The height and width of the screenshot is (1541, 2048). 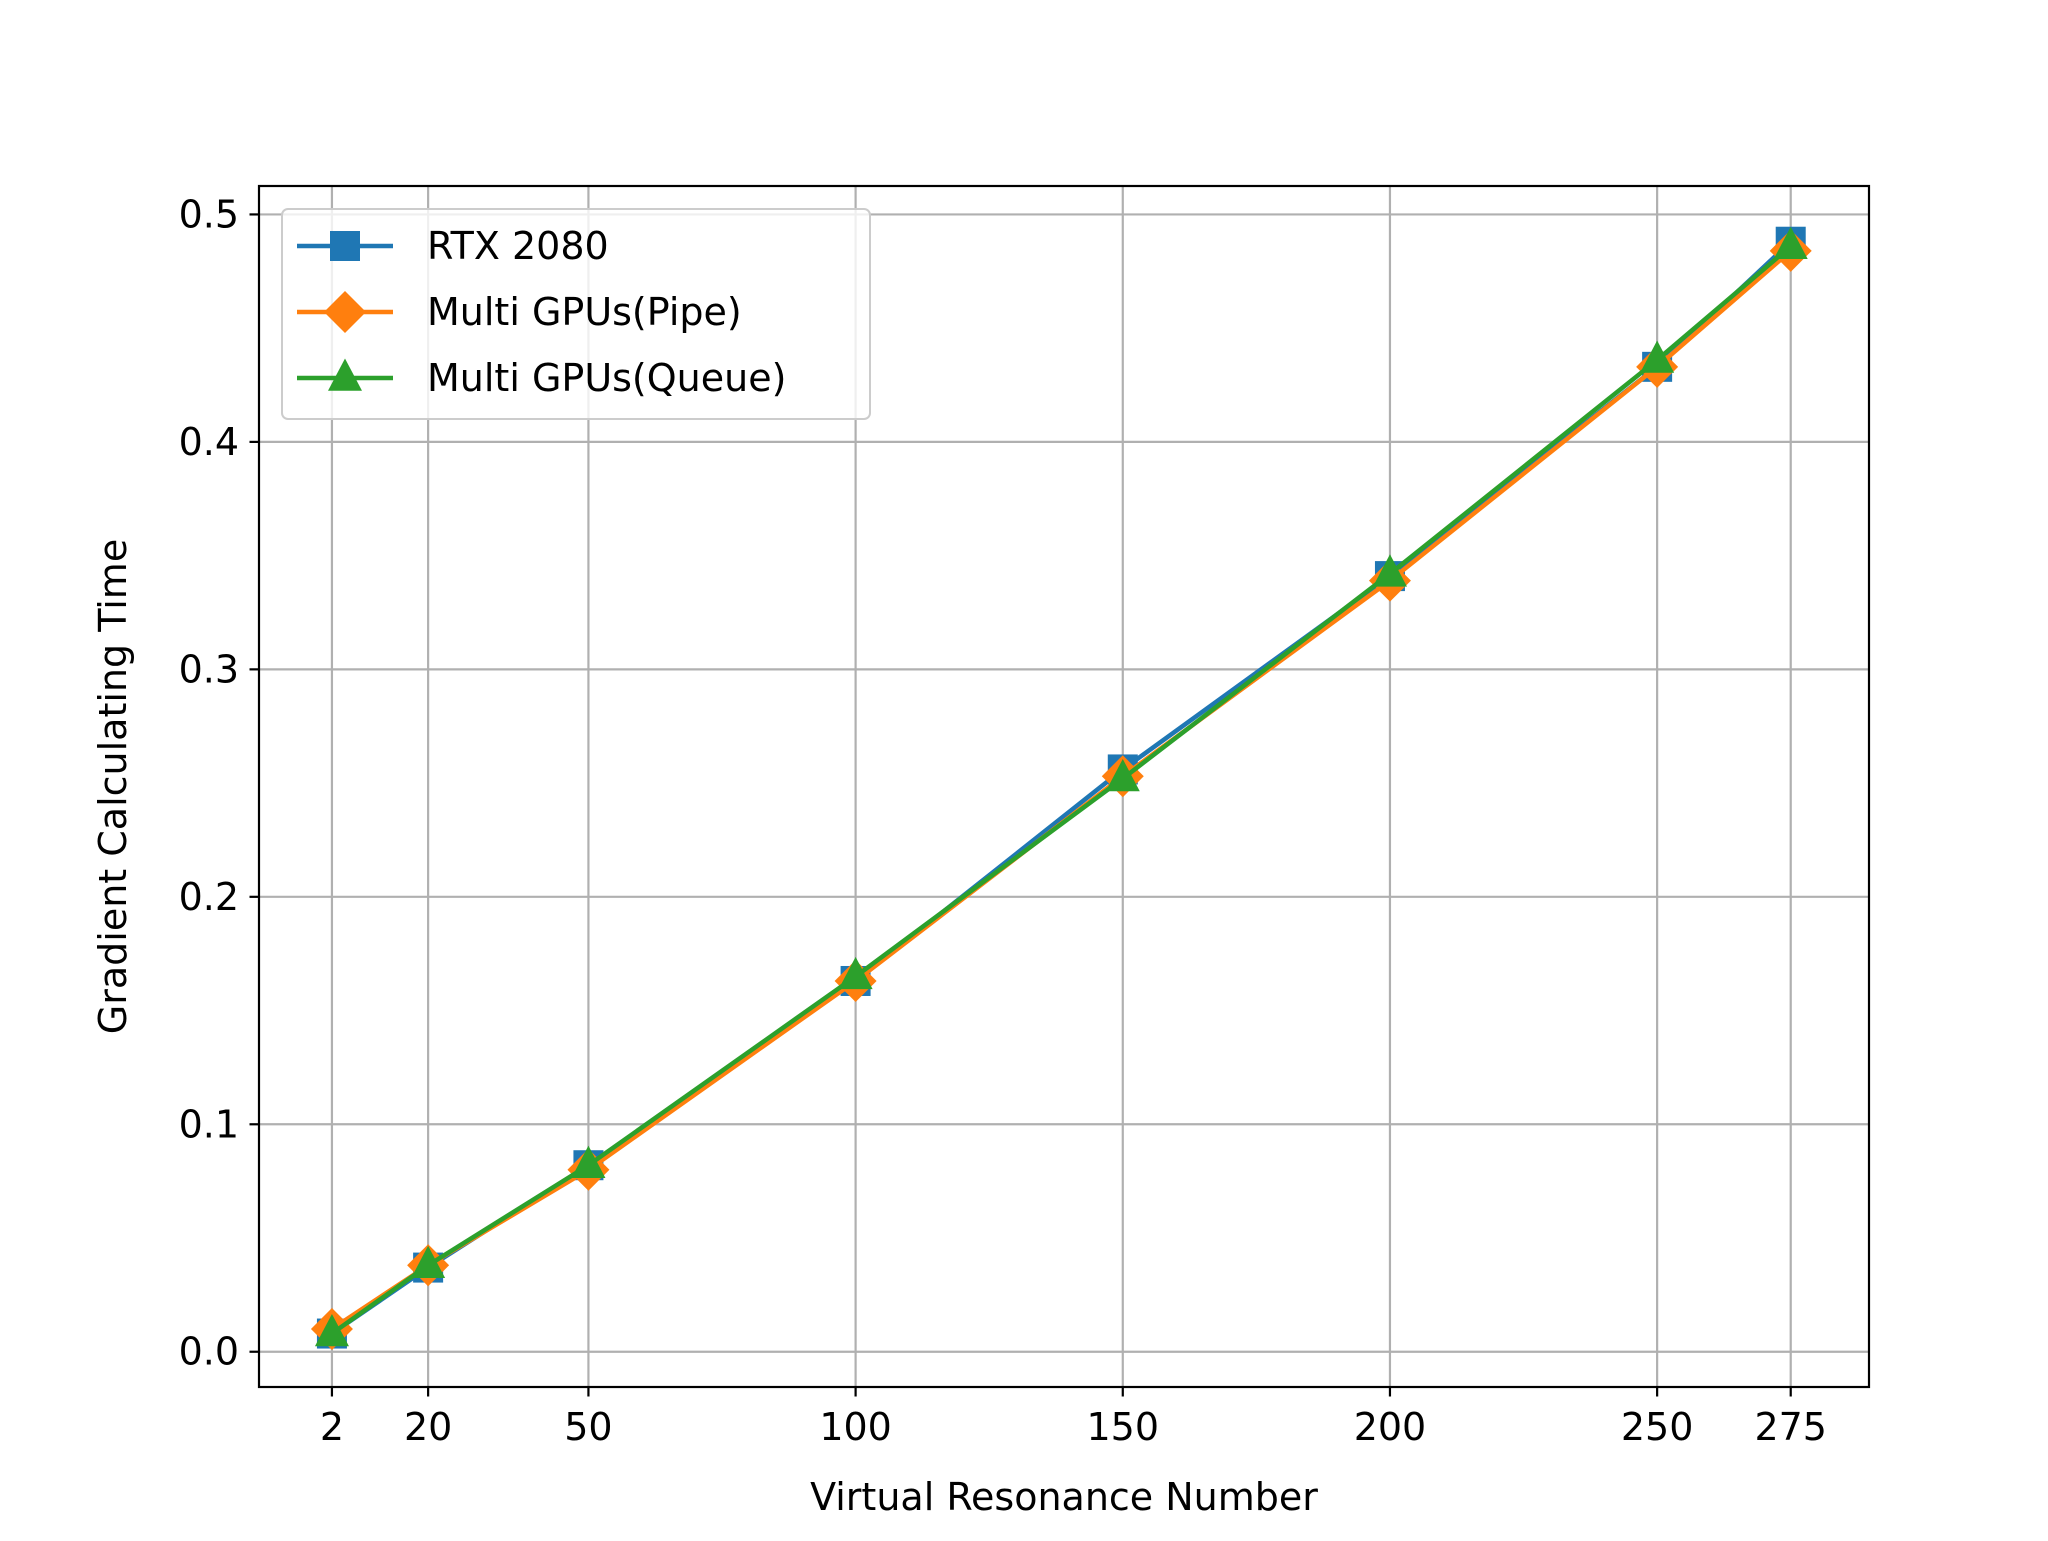 I want to click on y-tick-label: 0.3, so click(x=209, y=669).